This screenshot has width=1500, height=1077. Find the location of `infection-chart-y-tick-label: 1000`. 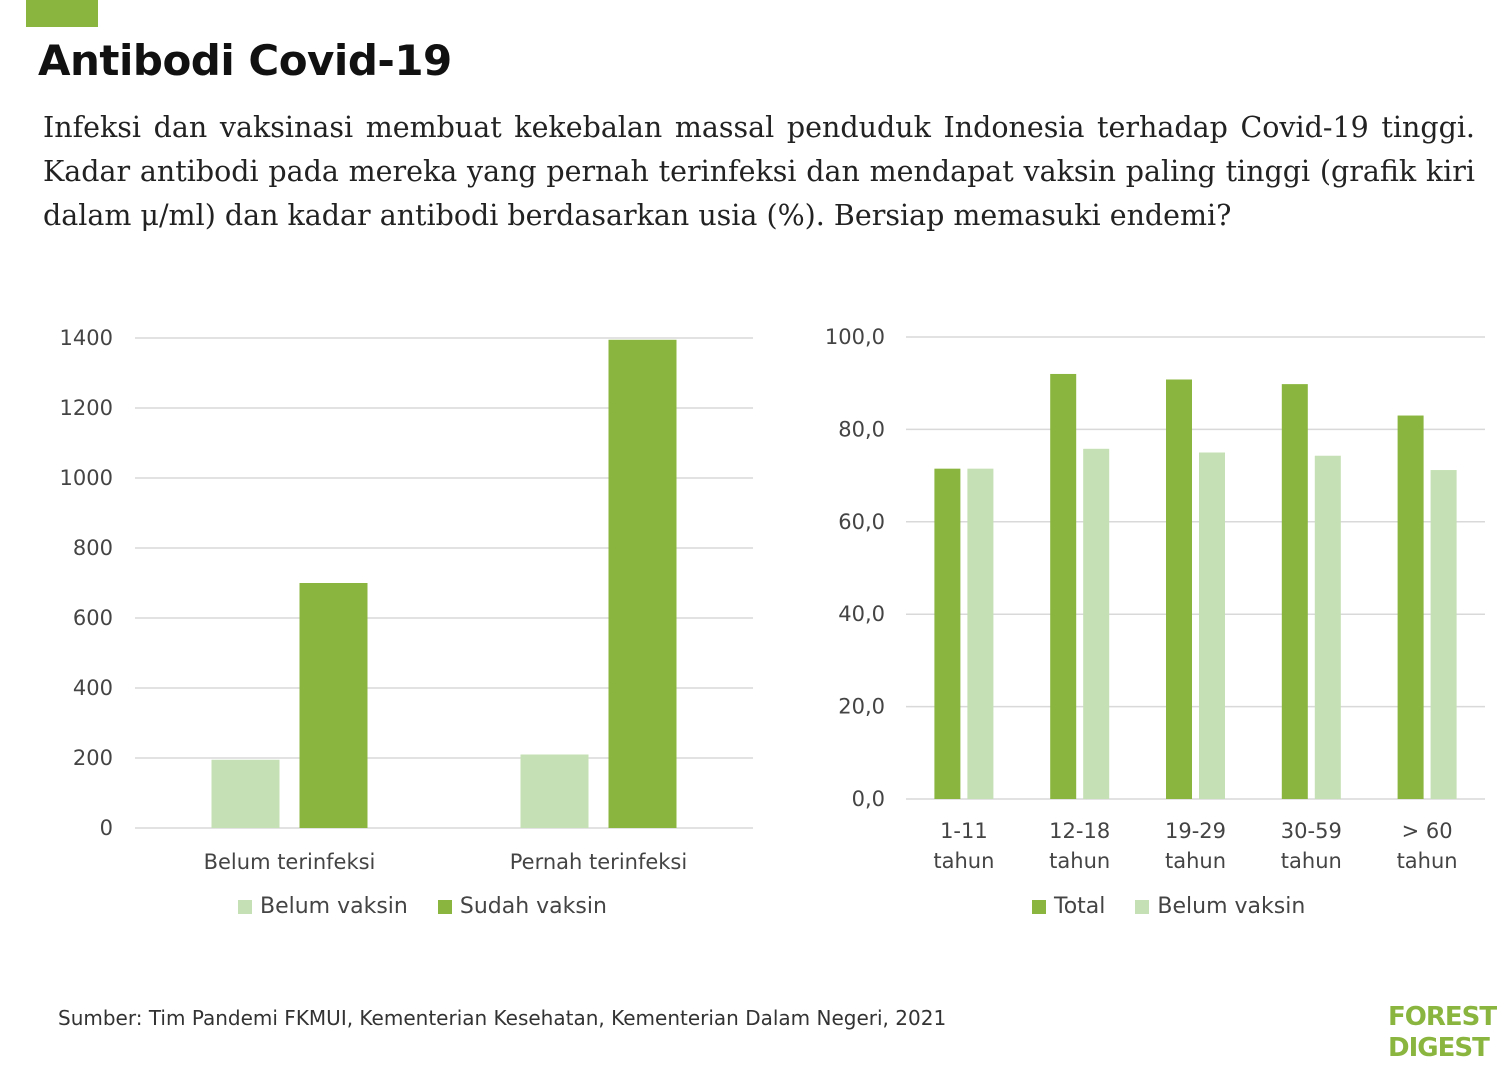

infection-chart-y-tick-label: 1000 is located at coordinates (86, 478).